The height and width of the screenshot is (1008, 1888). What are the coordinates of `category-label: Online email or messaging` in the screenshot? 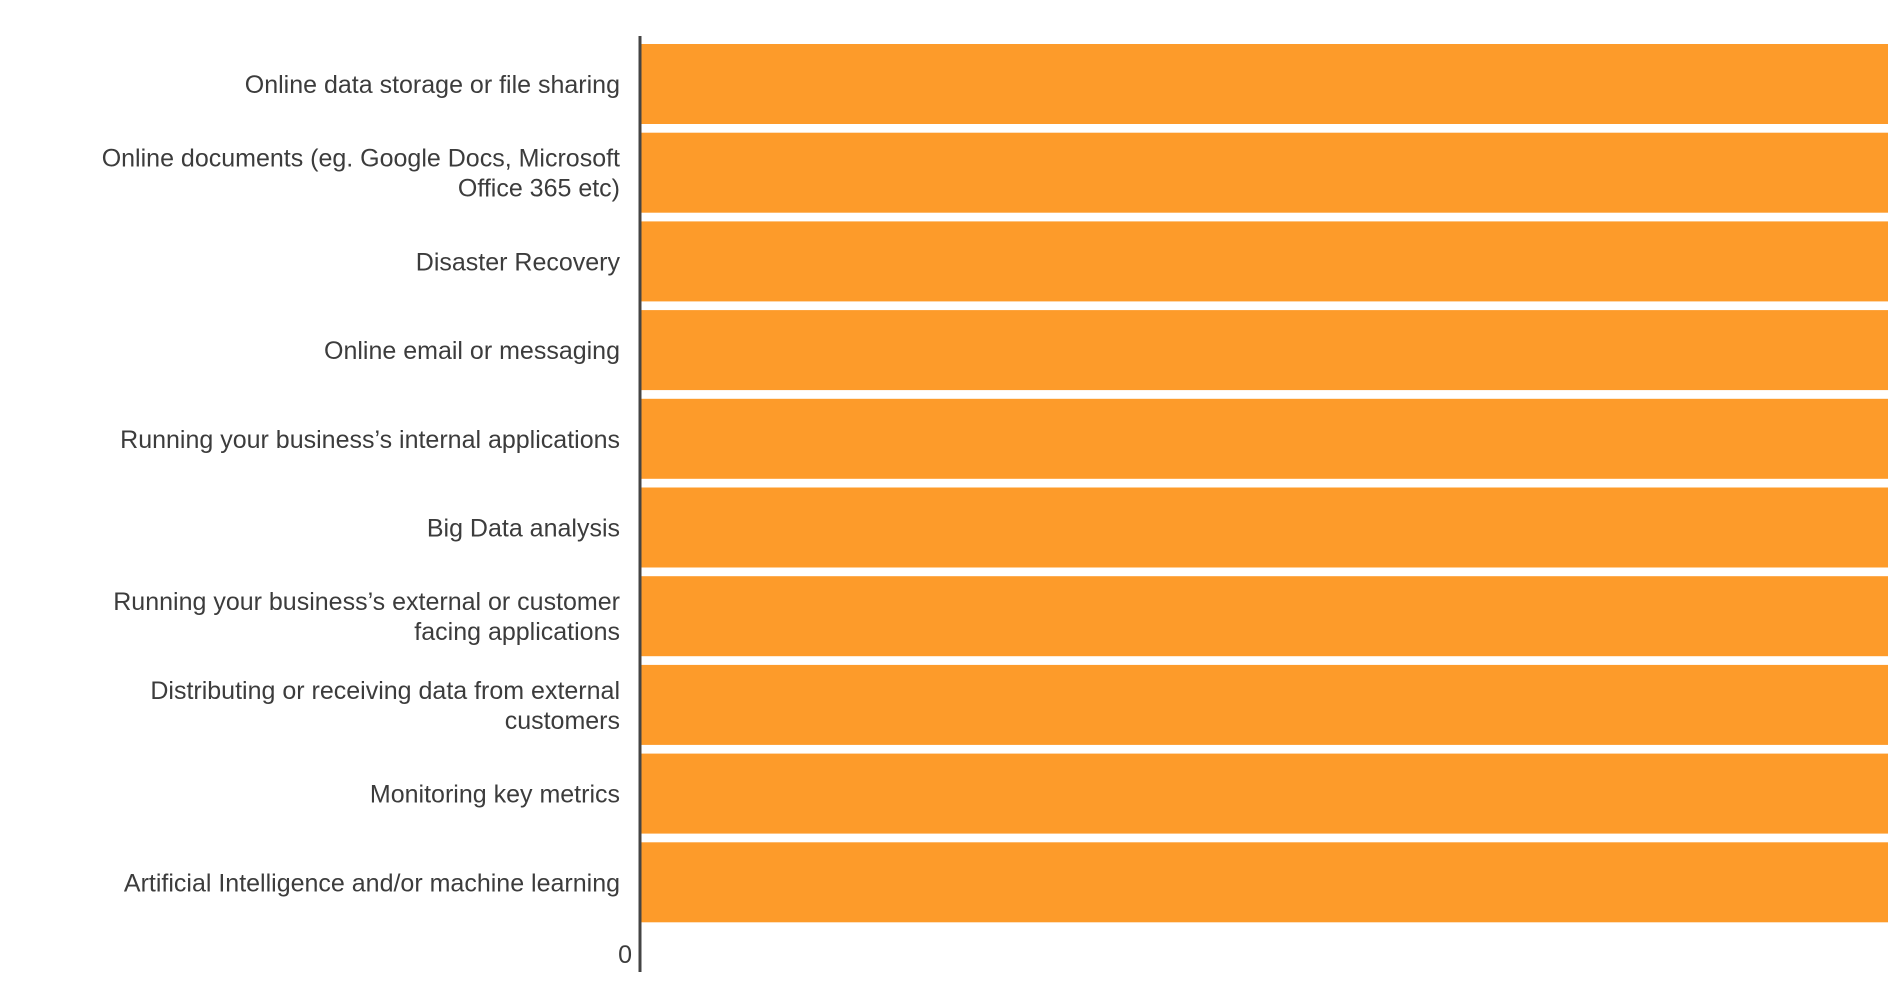 It's located at (472, 351).